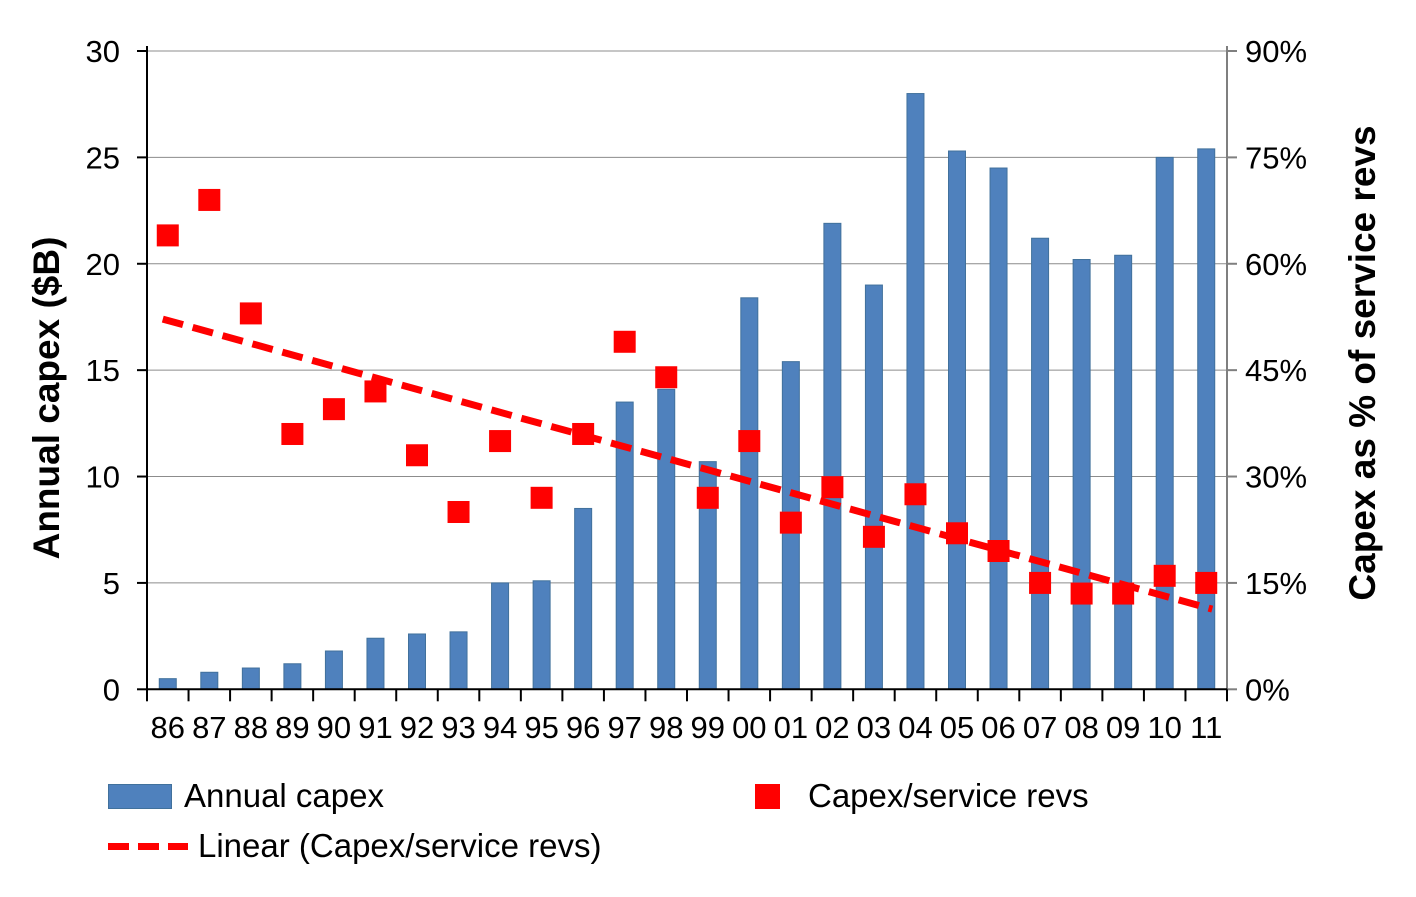  Describe the element at coordinates (666, 727) in the screenshot. I see `x-axis-tick-label: 98` at that location.